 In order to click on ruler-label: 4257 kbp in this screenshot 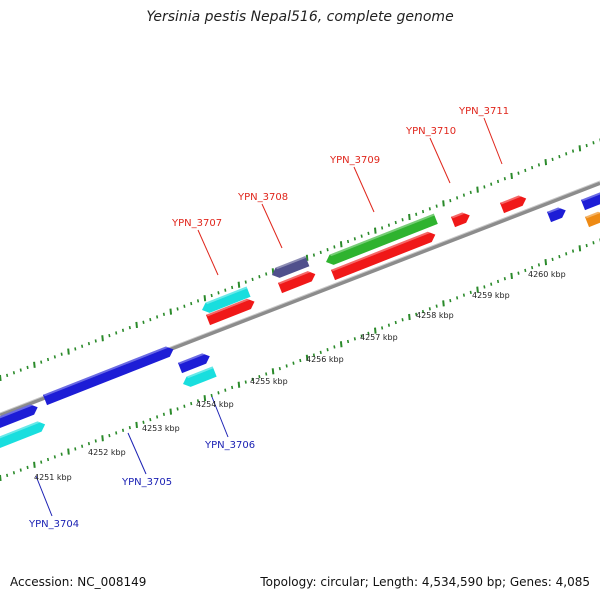, I will do `click(379, 337)`.